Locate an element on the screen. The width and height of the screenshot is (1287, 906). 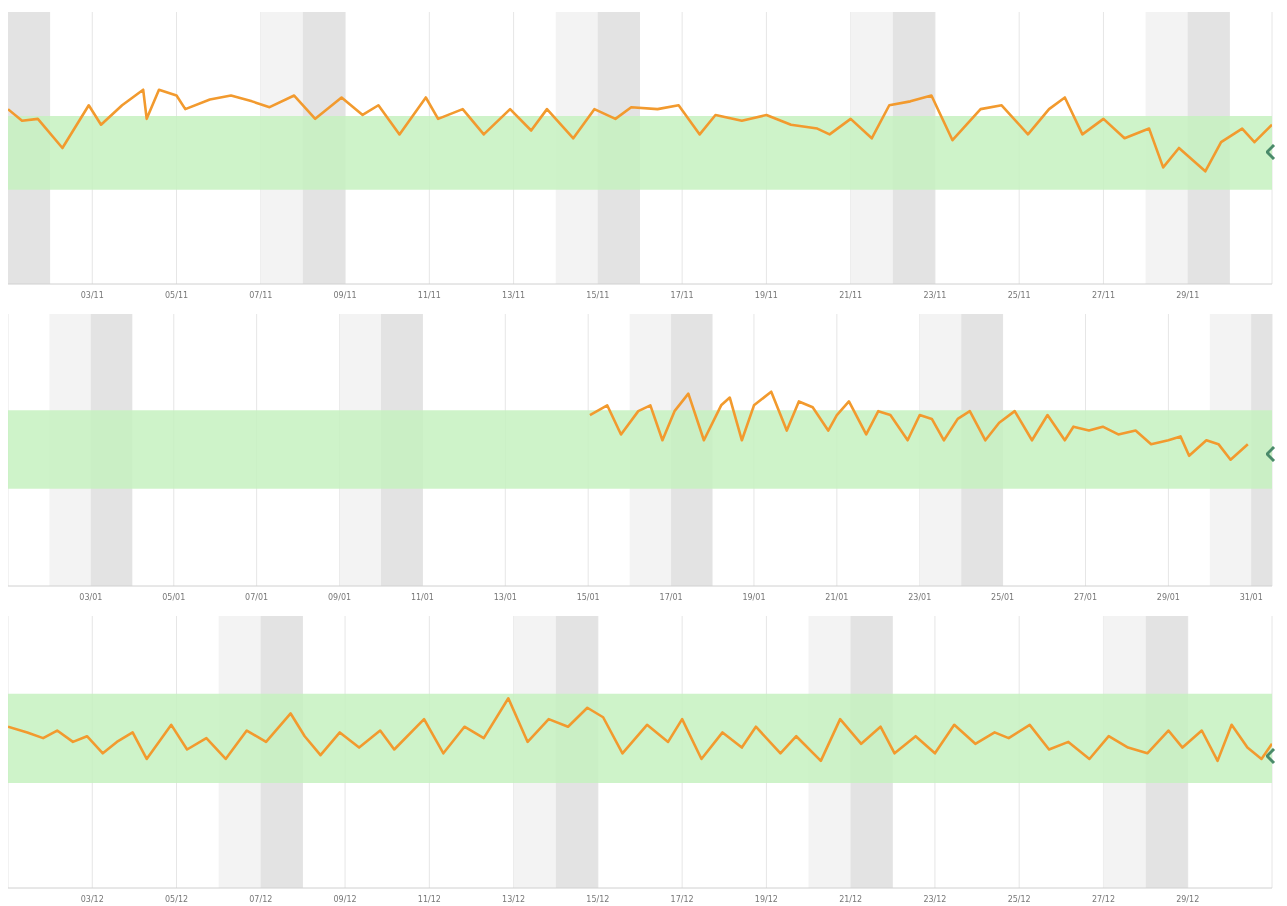
x-tick-label: 07/11 is located at coordinates (261, 295).